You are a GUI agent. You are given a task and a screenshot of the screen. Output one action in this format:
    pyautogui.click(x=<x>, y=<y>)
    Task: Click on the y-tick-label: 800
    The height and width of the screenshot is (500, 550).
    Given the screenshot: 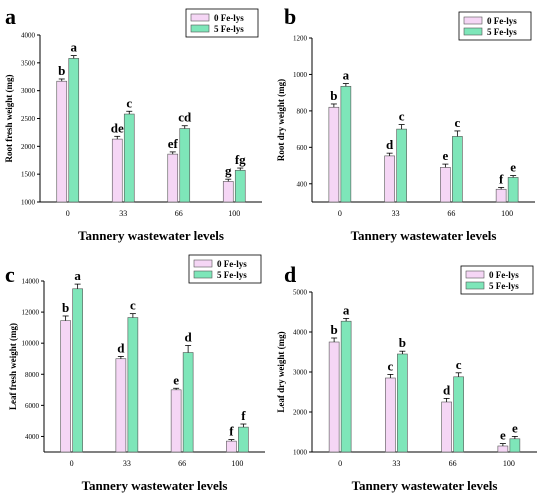 What is the action you would take?
    pyautogui.click(x=302, y=111)
    